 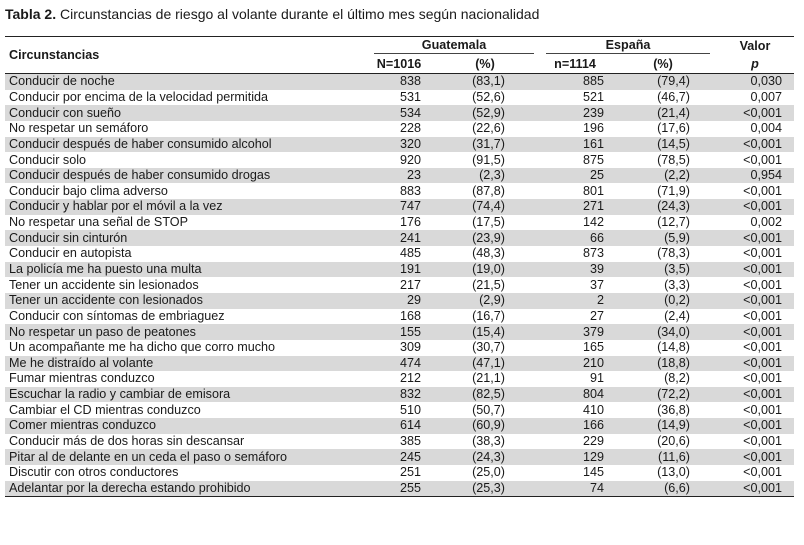 I want to click on row-circumstance: Discutir con otros conductores, so click(x=186, y=473).